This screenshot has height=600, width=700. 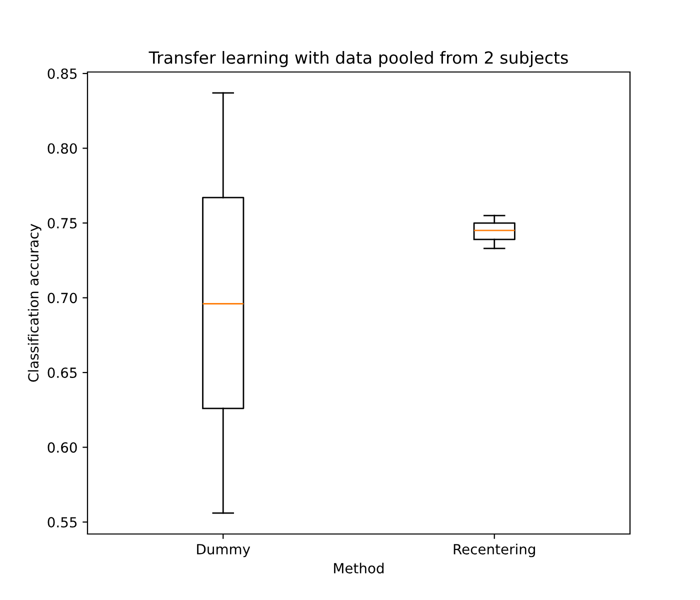 I want to click on chart-title: Transfer learning with data pooled from 2 subjects, so click(x=358, y=59).